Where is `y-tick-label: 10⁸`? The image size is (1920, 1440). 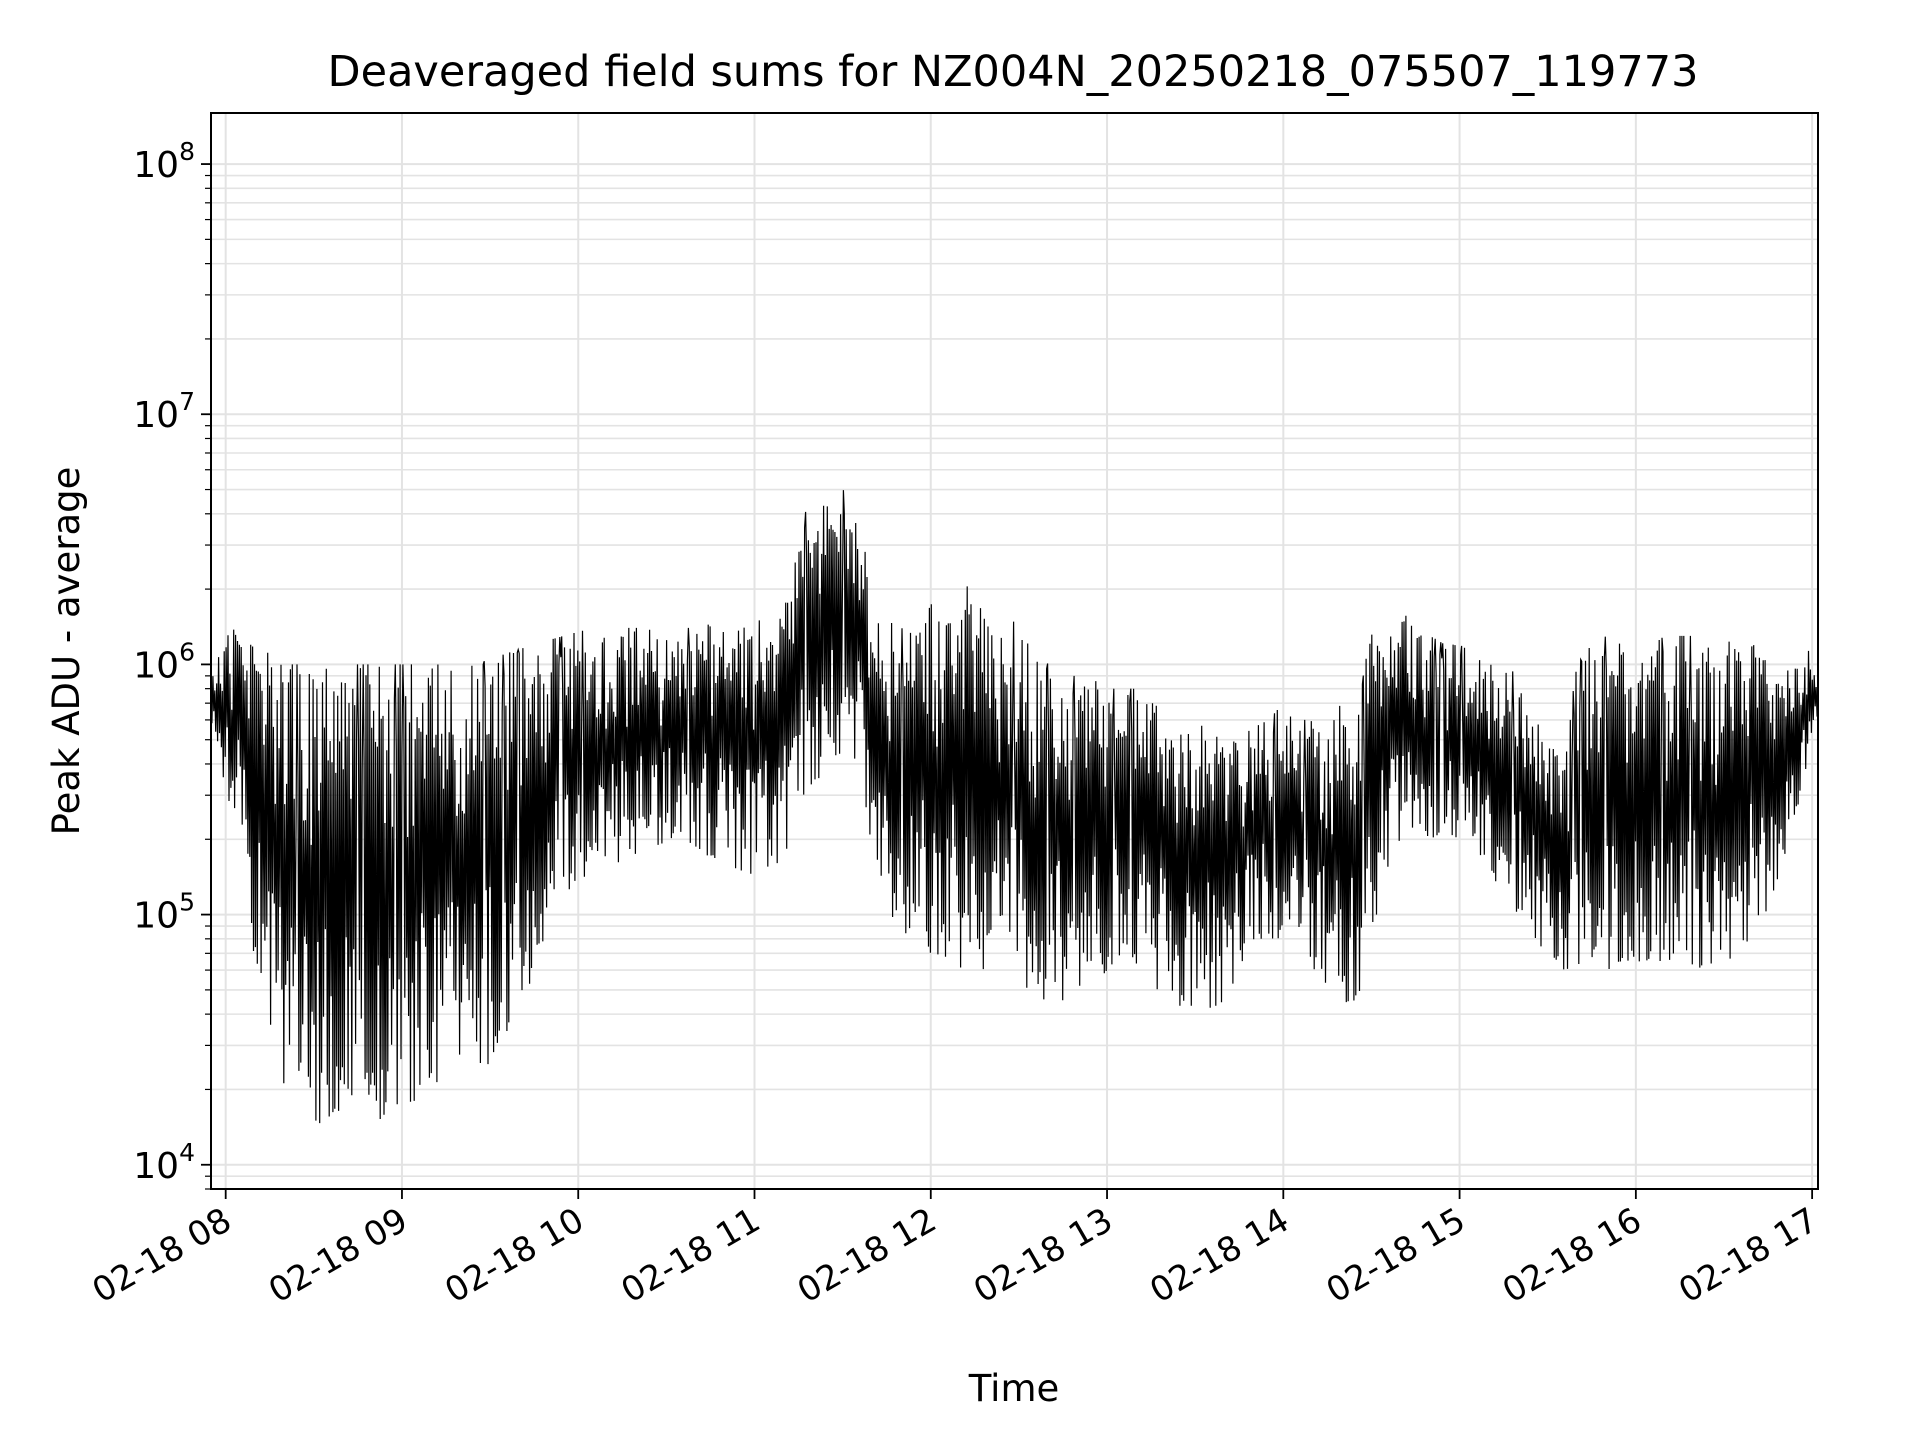
y-tick-label: 10⁸ is located at coordinates (164, 161).